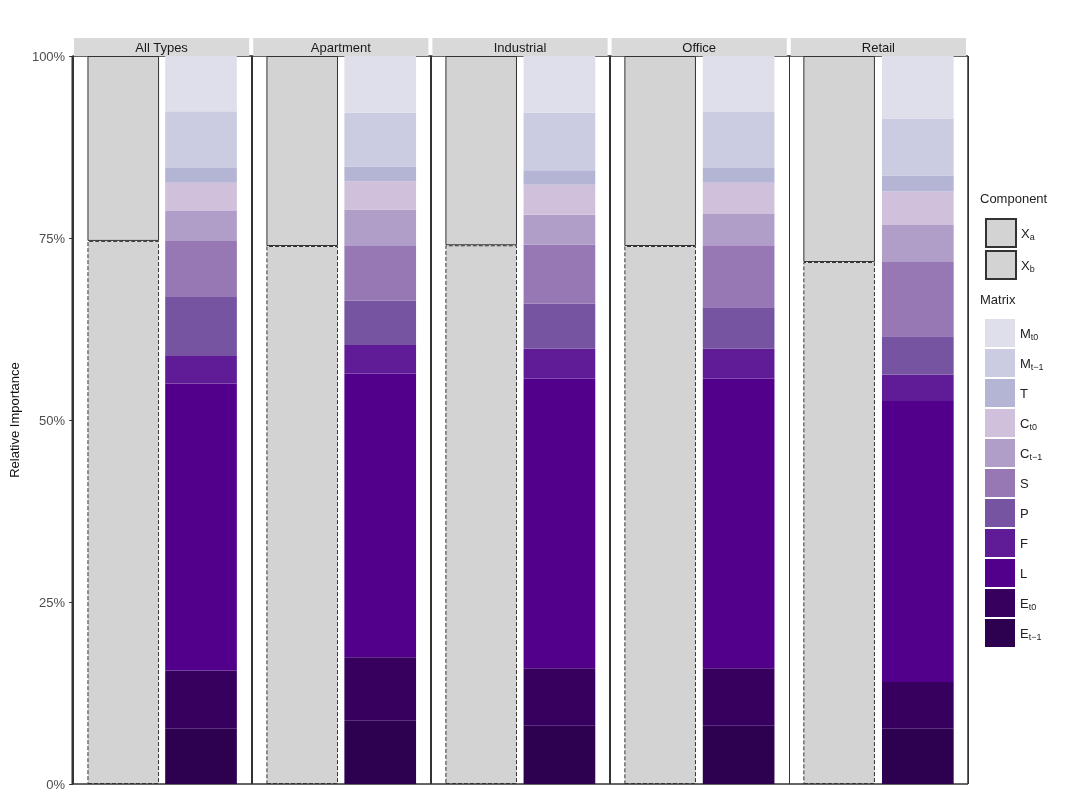 This screenshot has height=798, width=1075. Describe the element at coordinates (56, 784) in the screenshot. I see `y-tick-label: 0%` at that location.